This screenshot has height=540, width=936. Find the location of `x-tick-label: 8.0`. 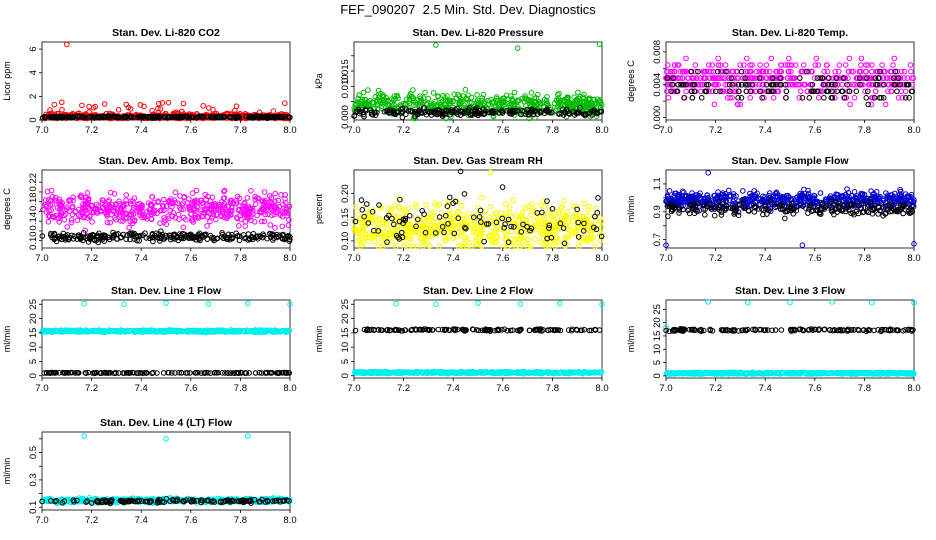

x-tick-label: 8.0 is located at coordinates (289, 258).